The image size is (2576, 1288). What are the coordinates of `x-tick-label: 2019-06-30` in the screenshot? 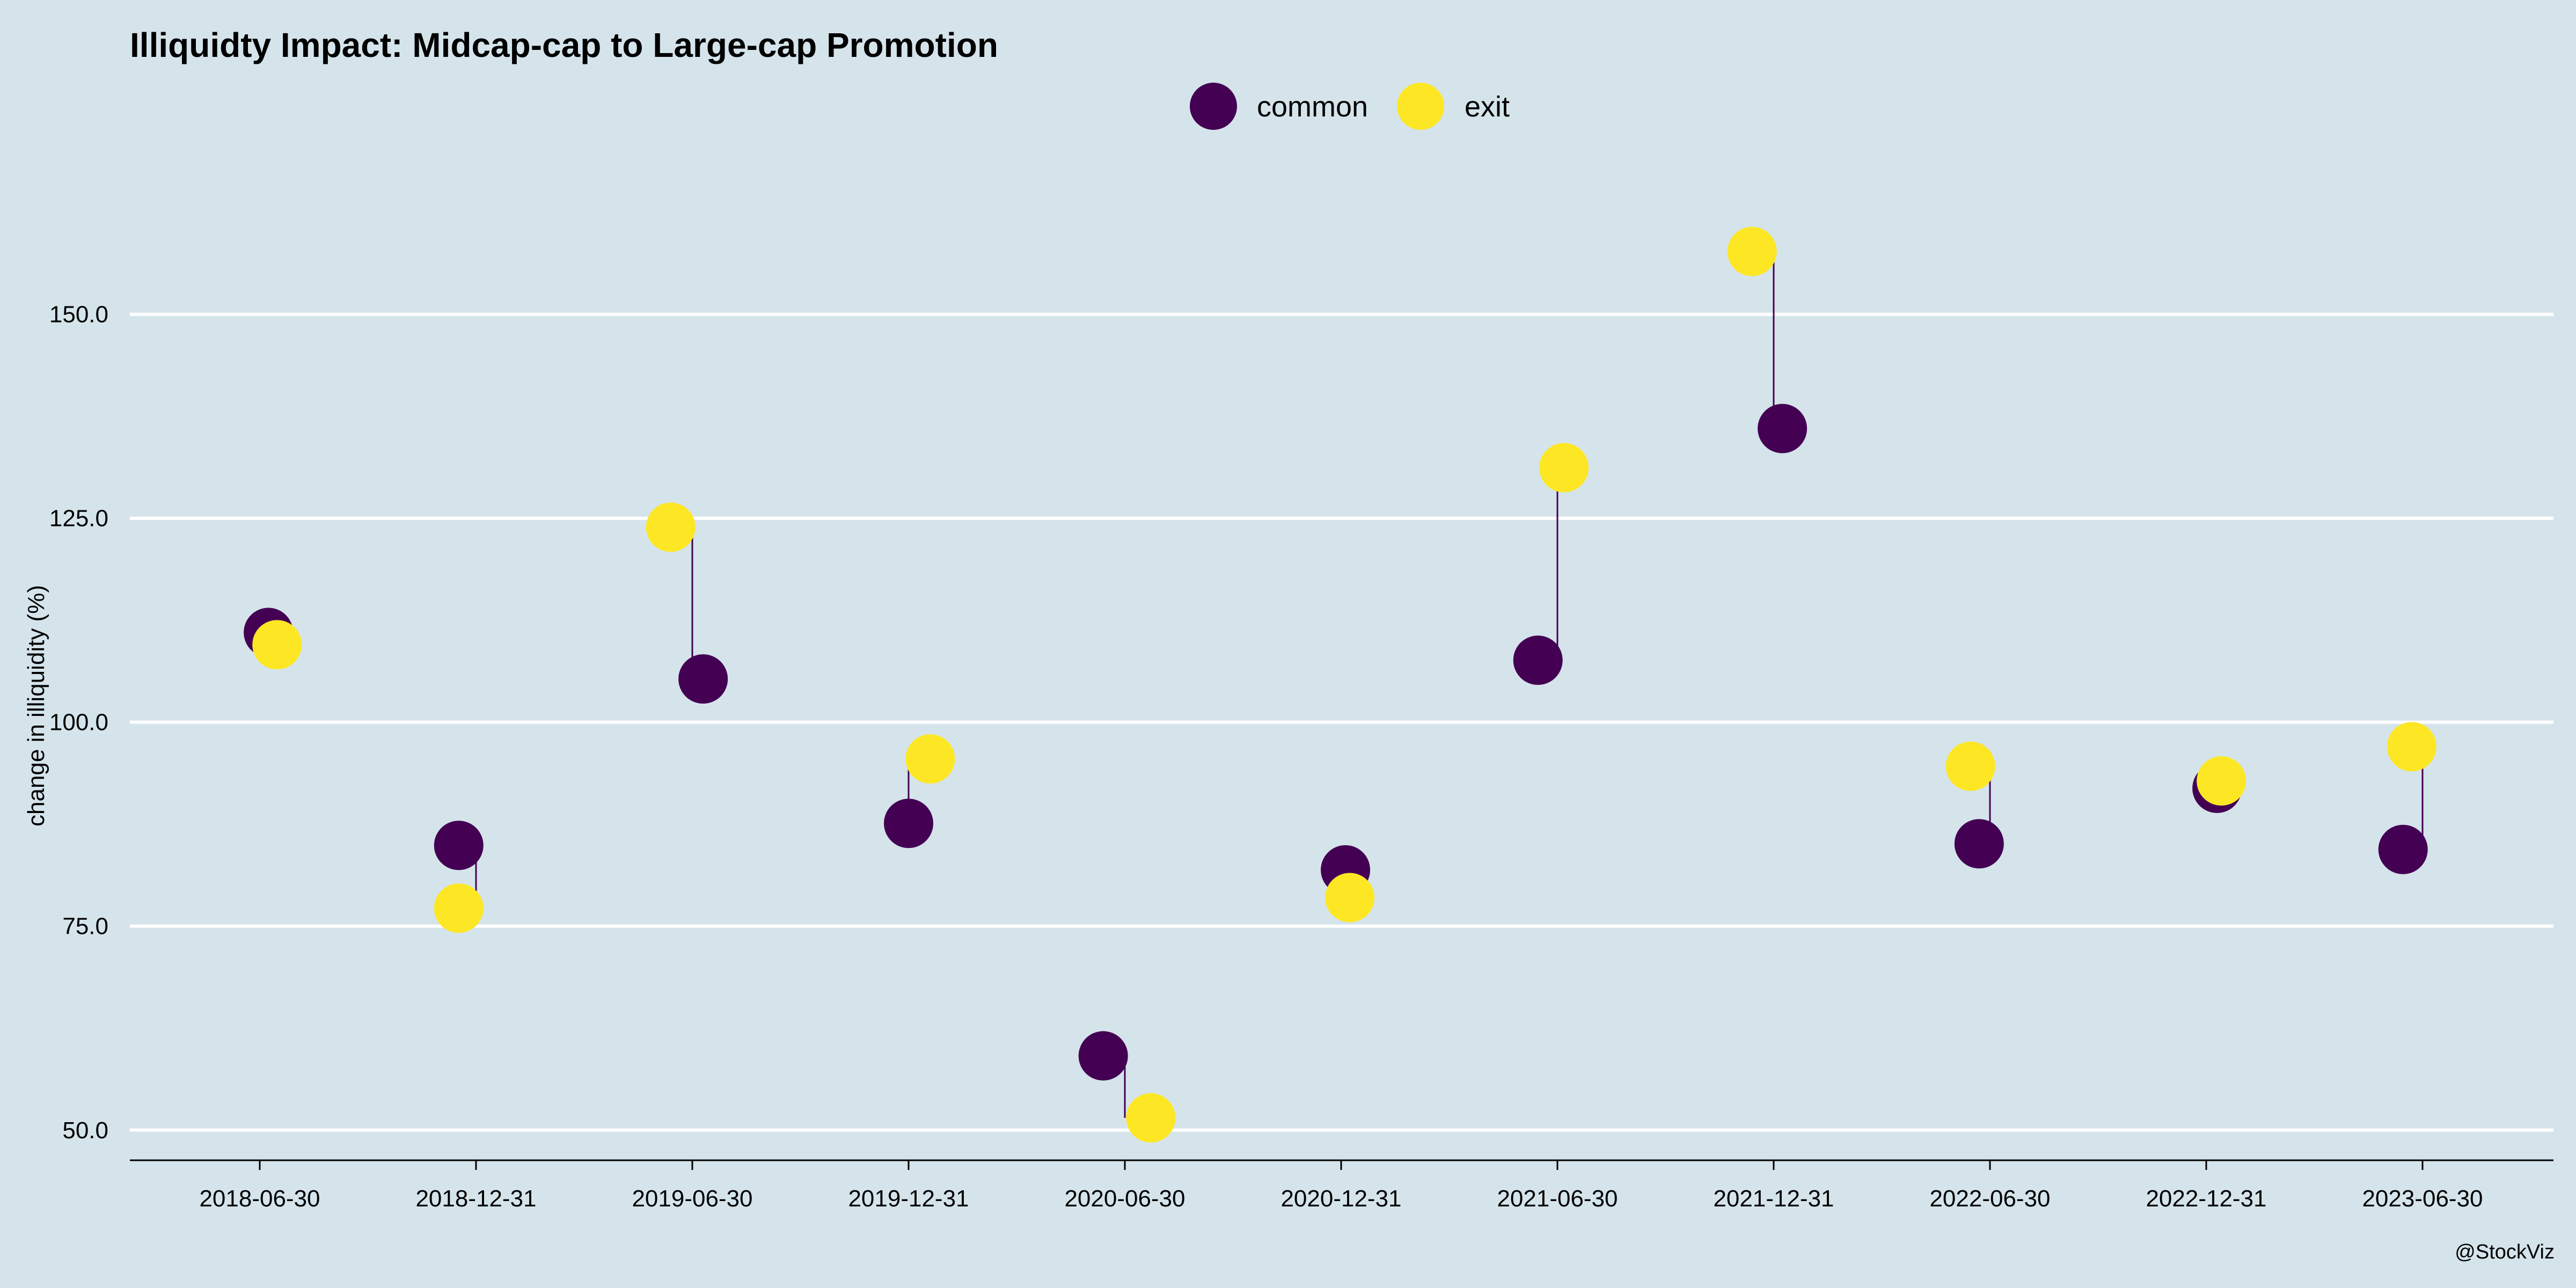 It's located at (692, 1198).